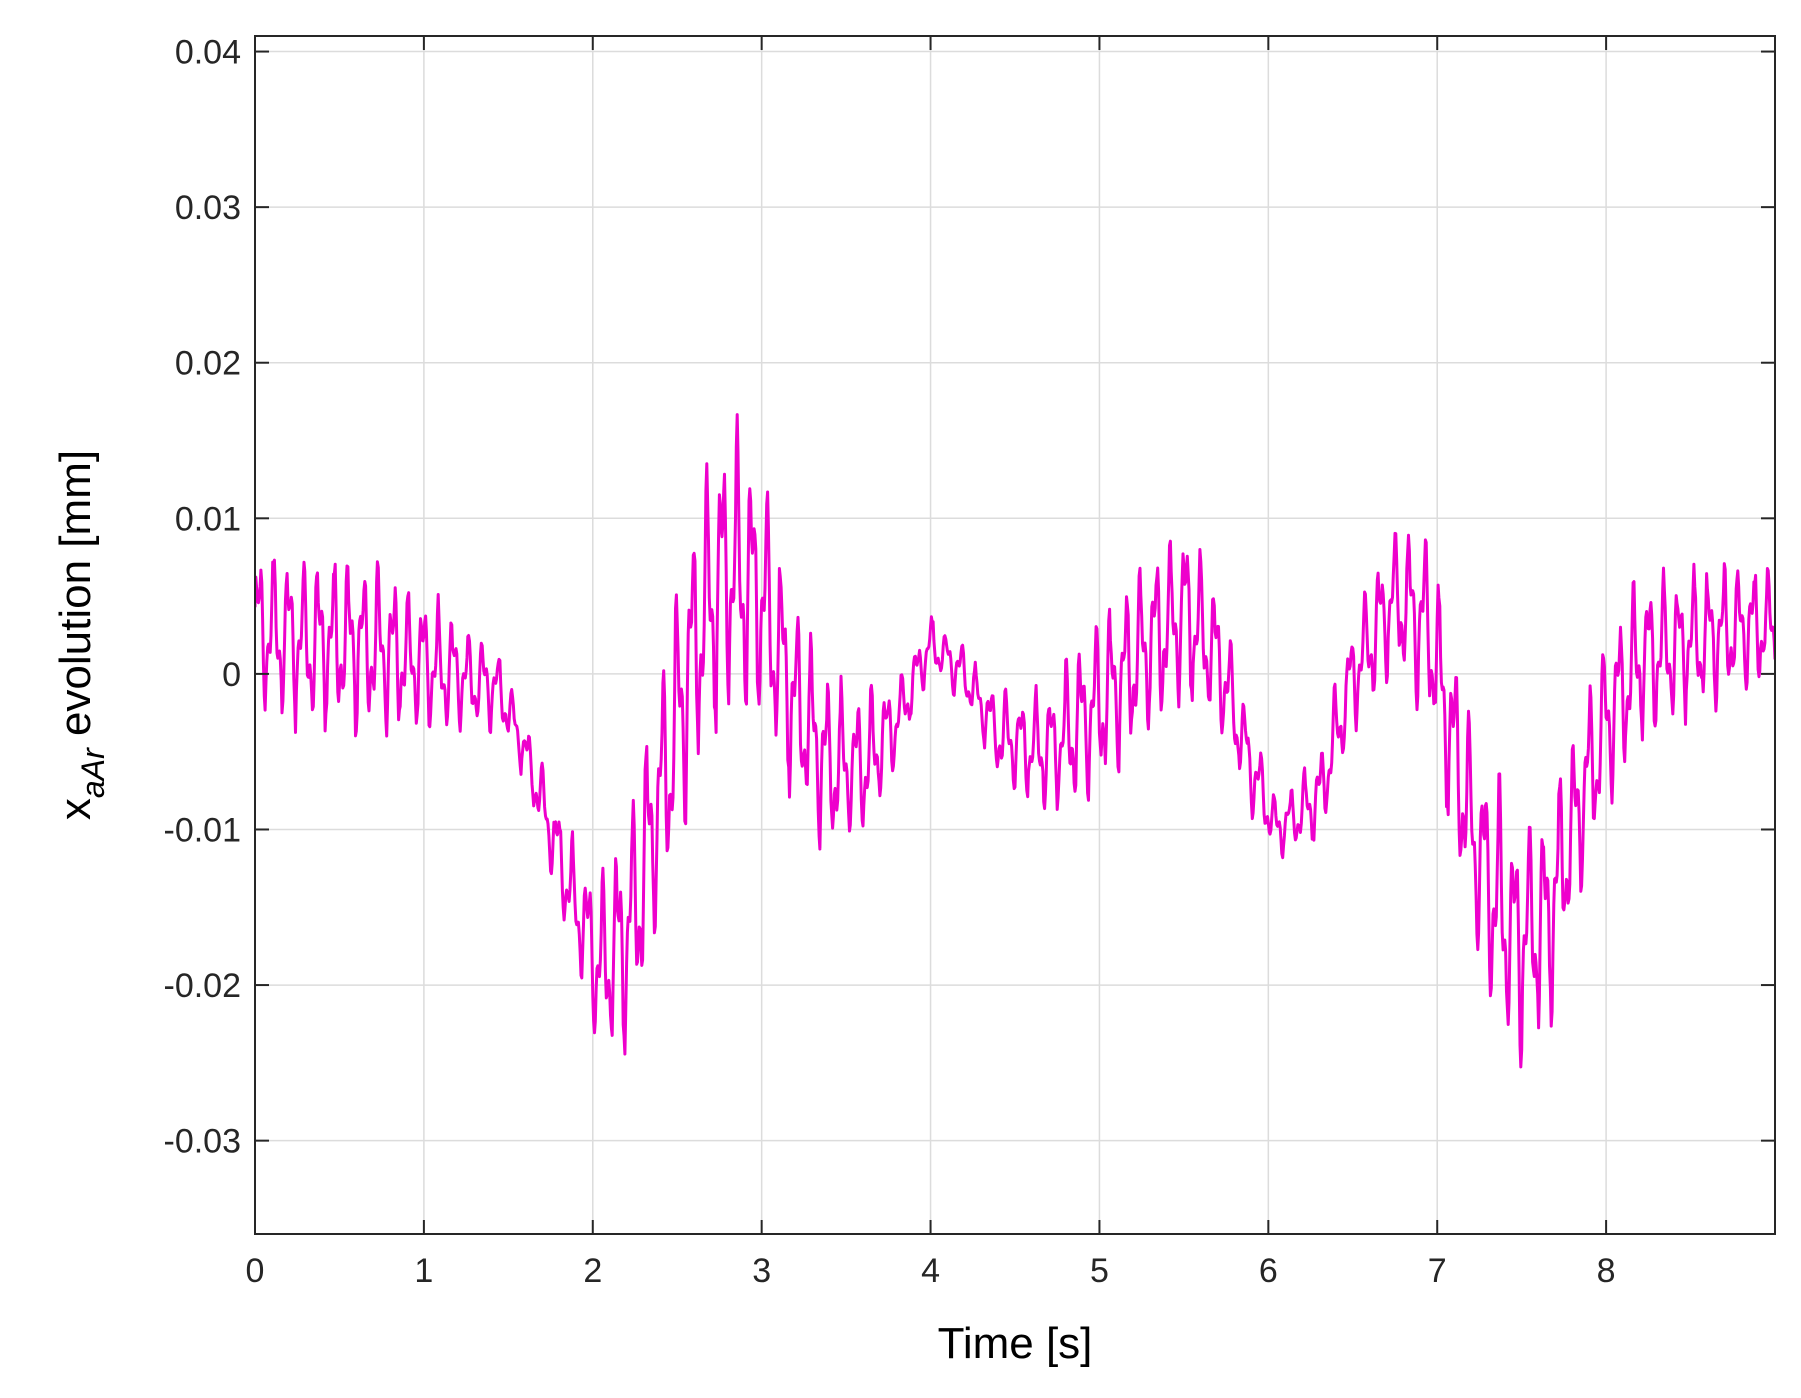 The width and height of the screenshot is (1801, 1398). What do you see at coordinates (203, 1142) in the screenshot?
I see `y-tick-label: -0.03` at bounding box center [203, 1142].